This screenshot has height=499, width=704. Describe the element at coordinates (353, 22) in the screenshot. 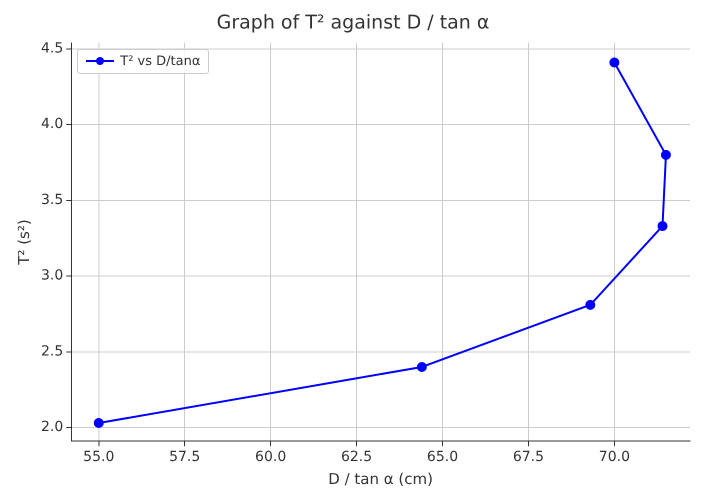

I see `chart-title: Graph of T² against D / tan α` at that location.